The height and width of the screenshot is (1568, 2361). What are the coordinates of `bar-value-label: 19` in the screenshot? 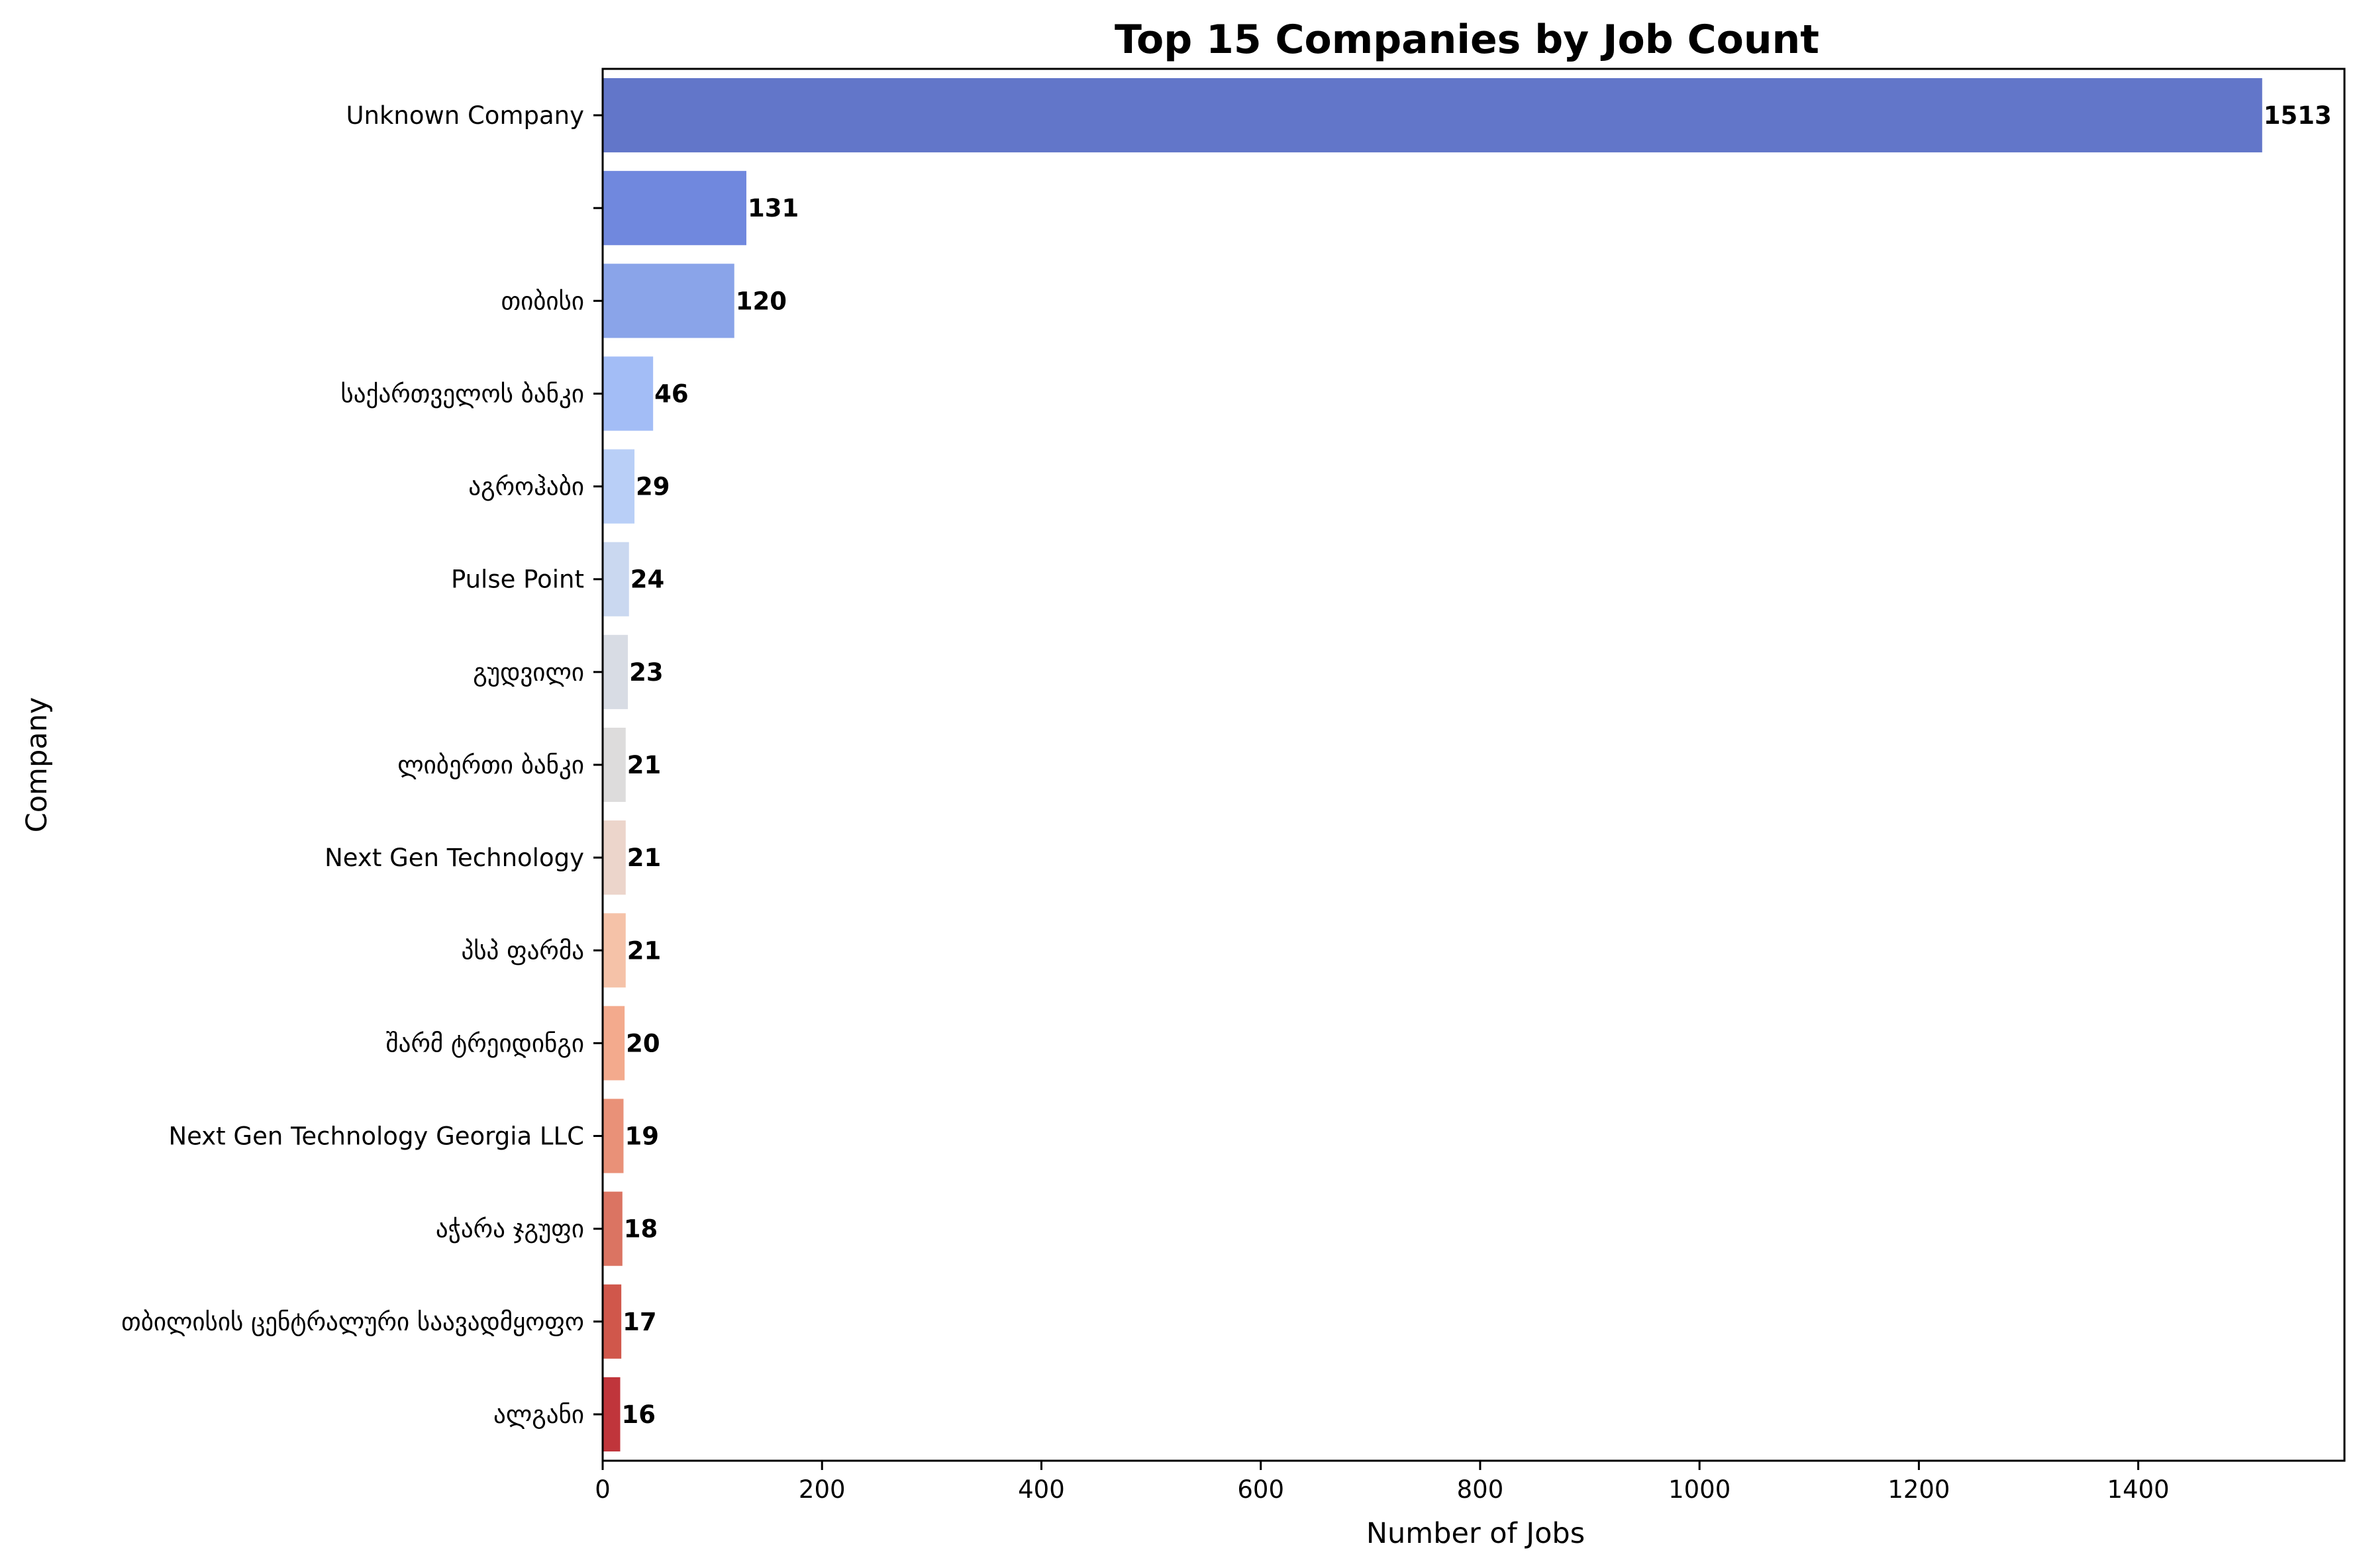 It's located at (642, 1136).